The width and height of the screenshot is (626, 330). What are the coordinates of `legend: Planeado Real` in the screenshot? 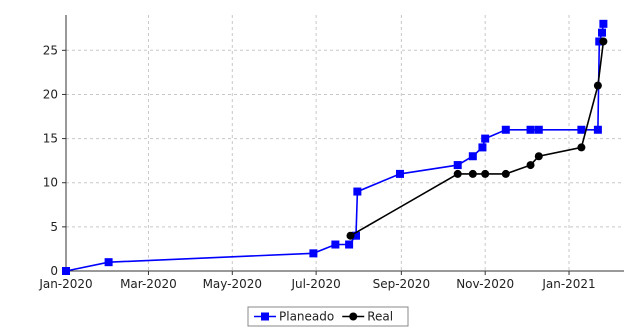 It's located at (328, 316).